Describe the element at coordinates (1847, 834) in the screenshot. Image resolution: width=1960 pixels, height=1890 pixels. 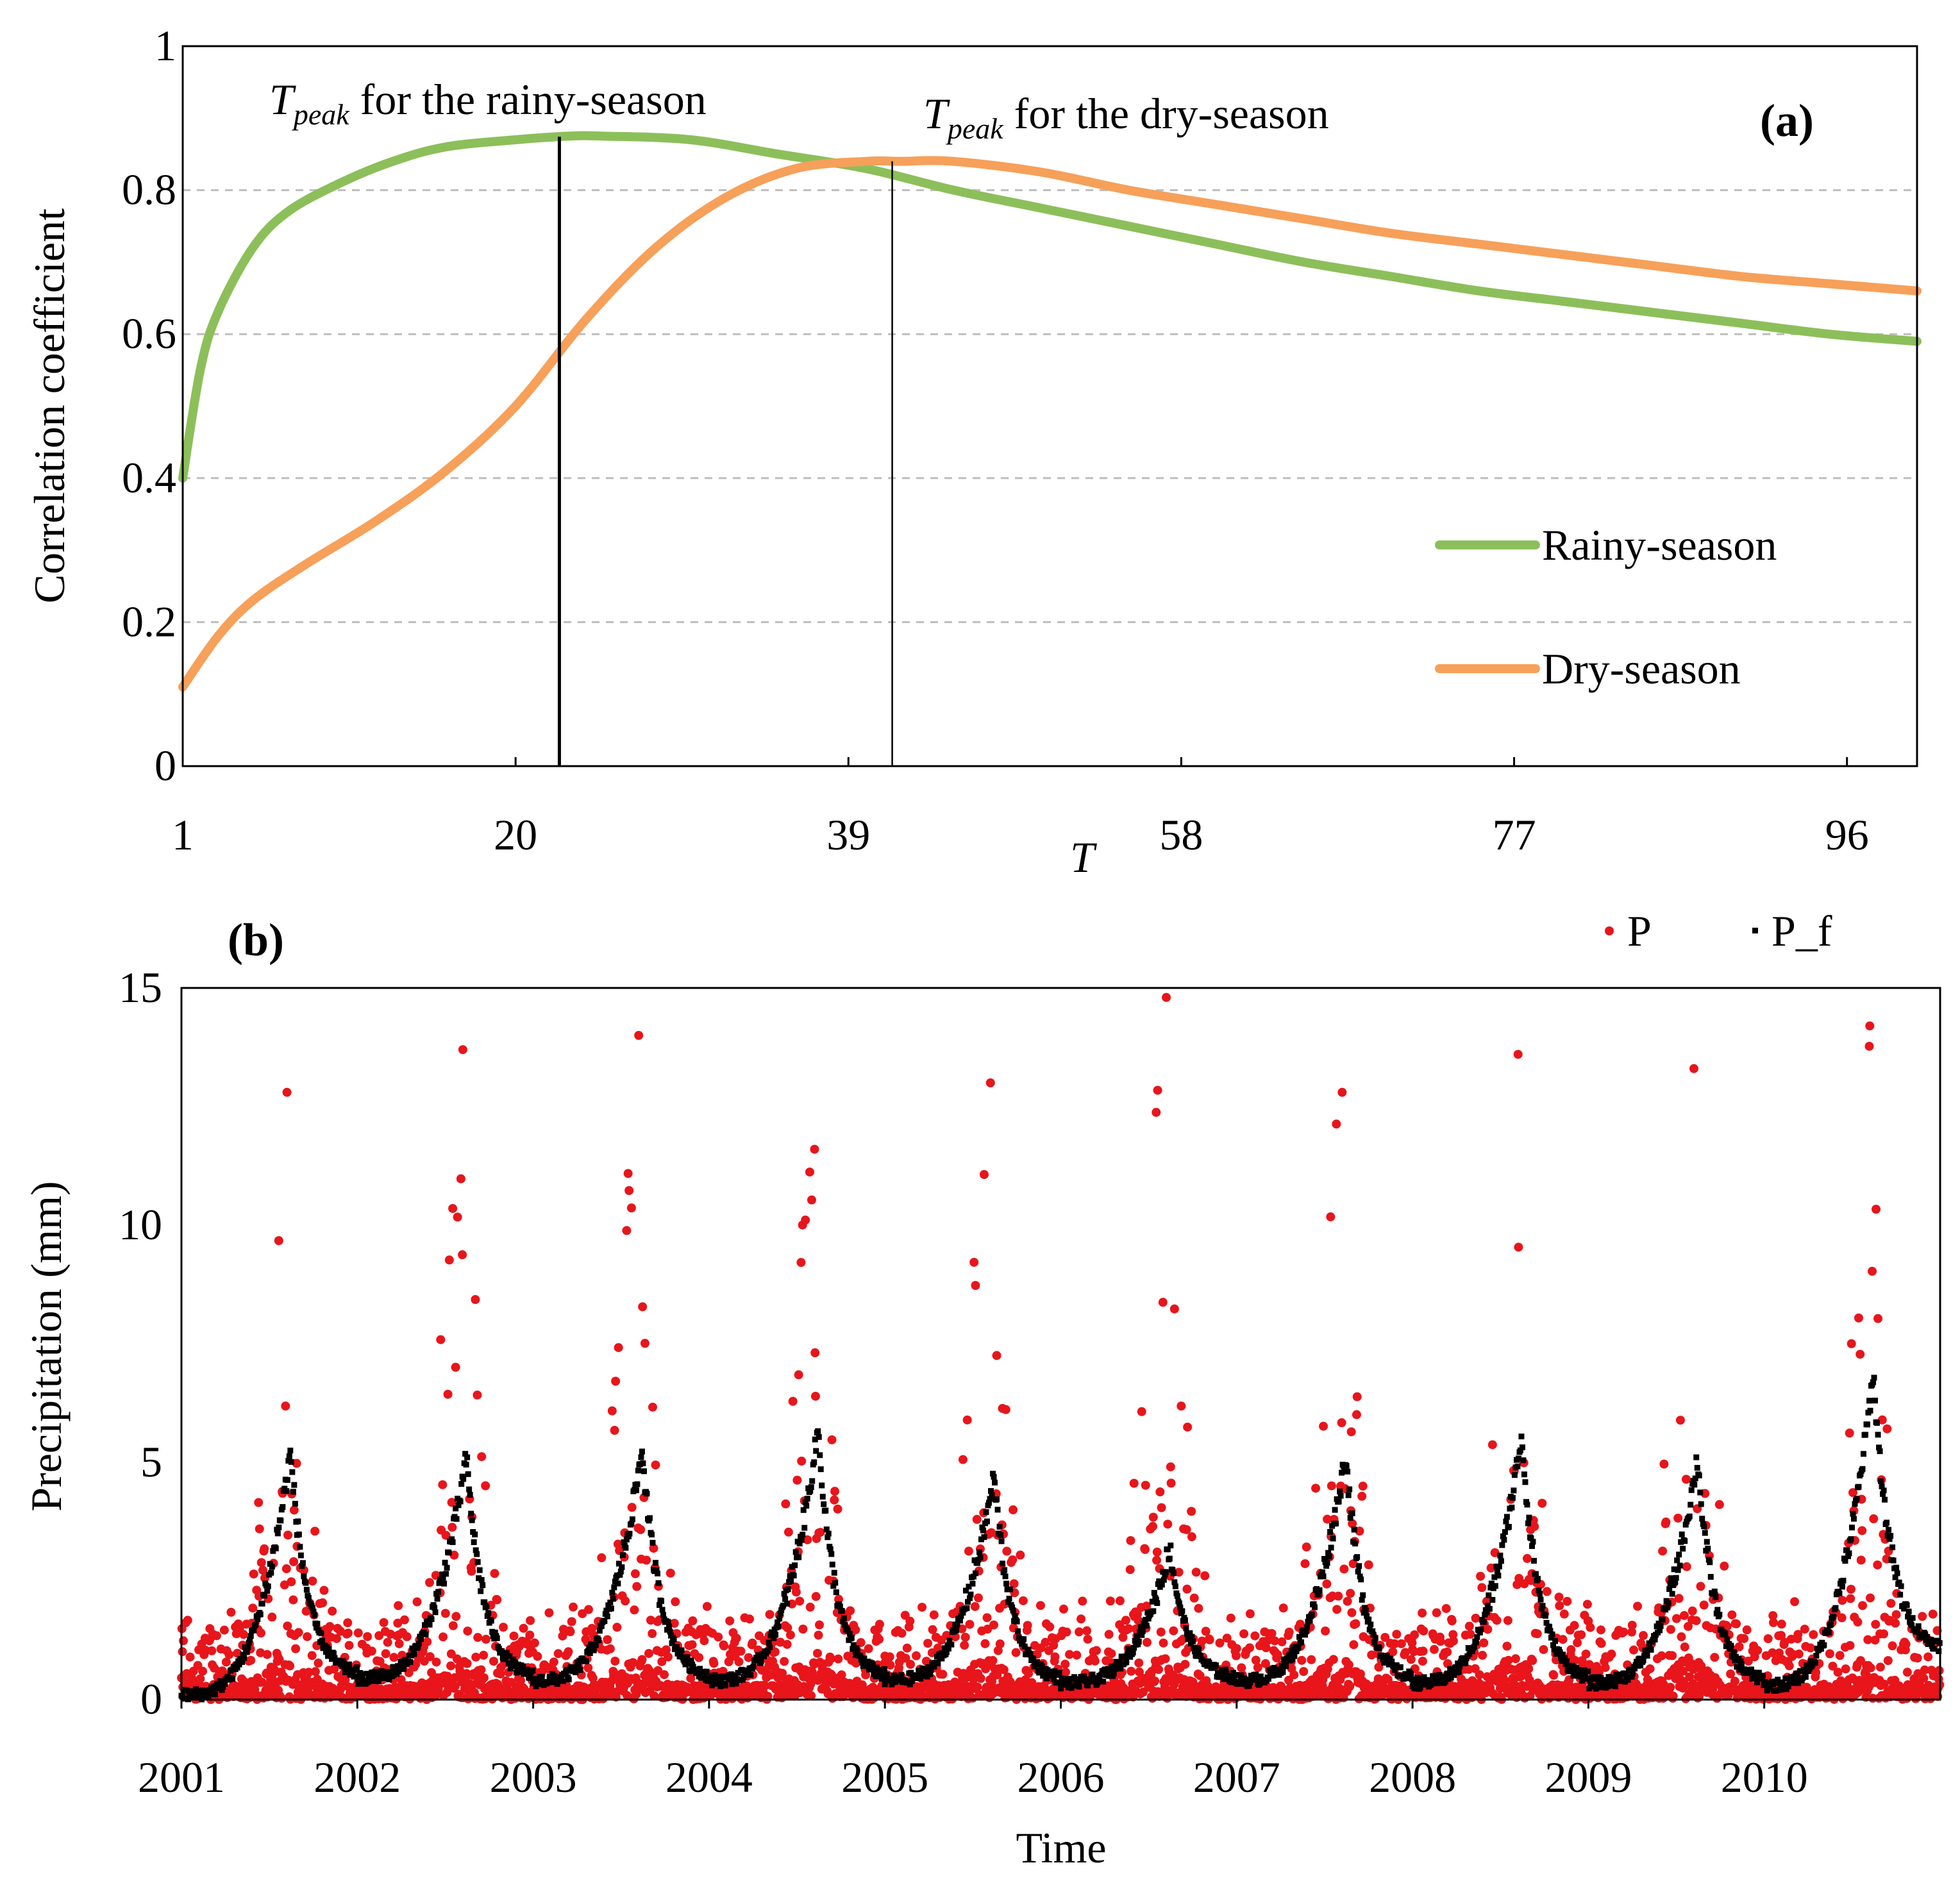
I see `panel-a-x-tick-label: 96` at that location.